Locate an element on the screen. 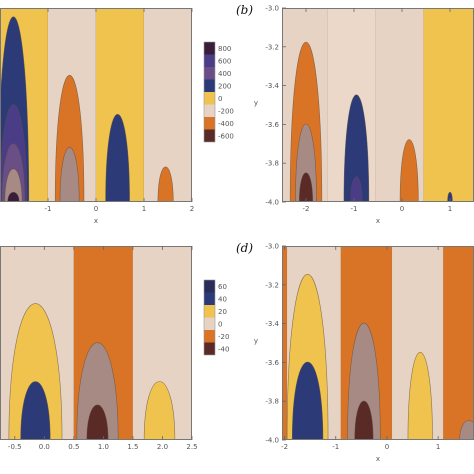 This screenshot has height=474, width=474. legend-label-0: 800 is located at coordinates (224, 49).